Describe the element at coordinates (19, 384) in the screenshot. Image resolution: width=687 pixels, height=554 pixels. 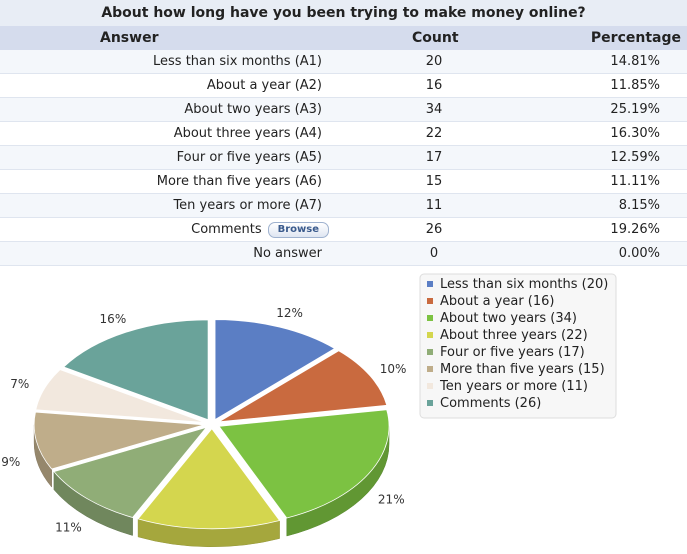
I see `pie-percent-label: 7%` at that location.